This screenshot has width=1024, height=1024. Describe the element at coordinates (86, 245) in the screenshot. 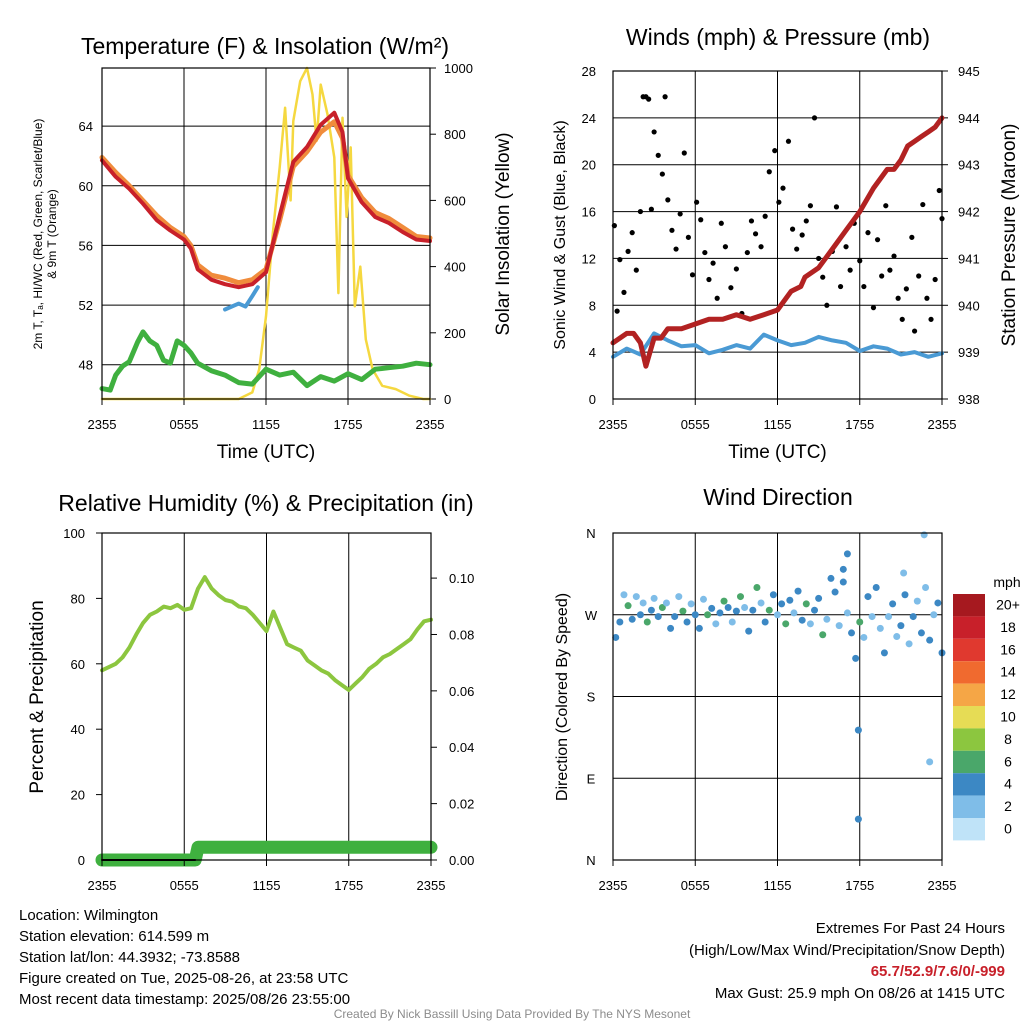

I see `y-tick-label-temp: 56` at that location.